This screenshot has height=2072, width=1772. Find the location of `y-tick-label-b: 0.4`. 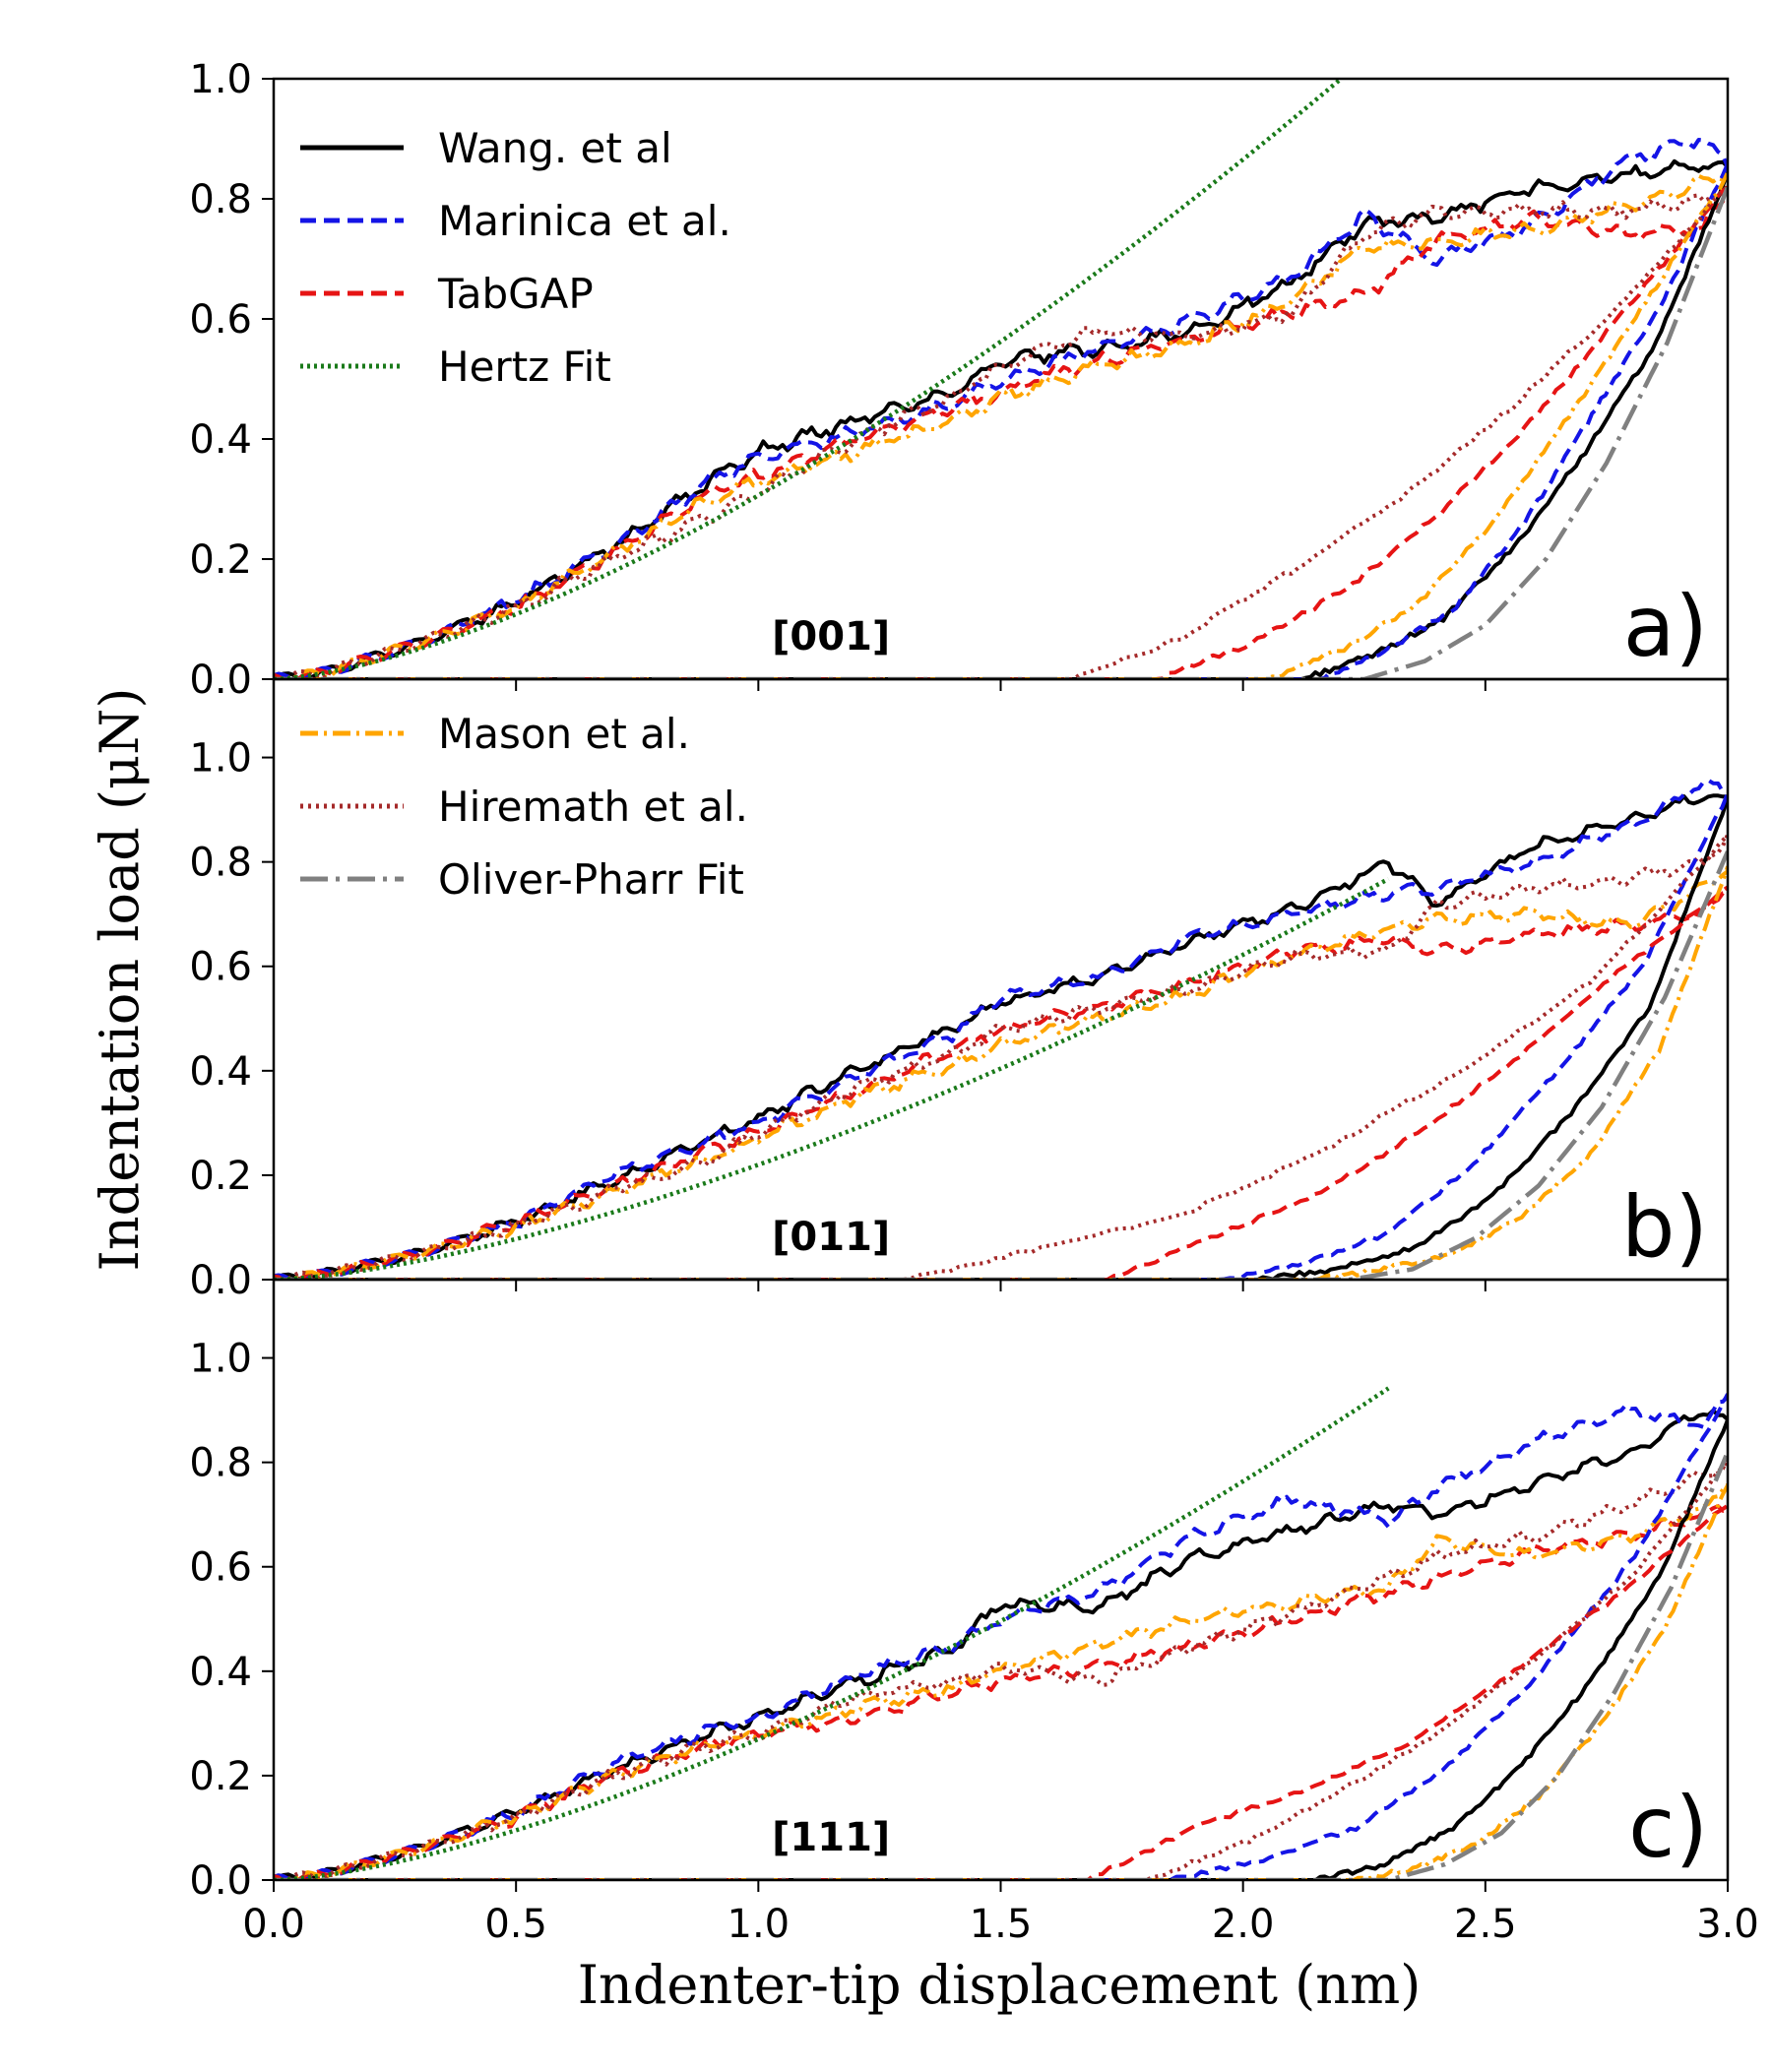

y-tick-label-b: 0.4 is located at coordinates (220, 1072).